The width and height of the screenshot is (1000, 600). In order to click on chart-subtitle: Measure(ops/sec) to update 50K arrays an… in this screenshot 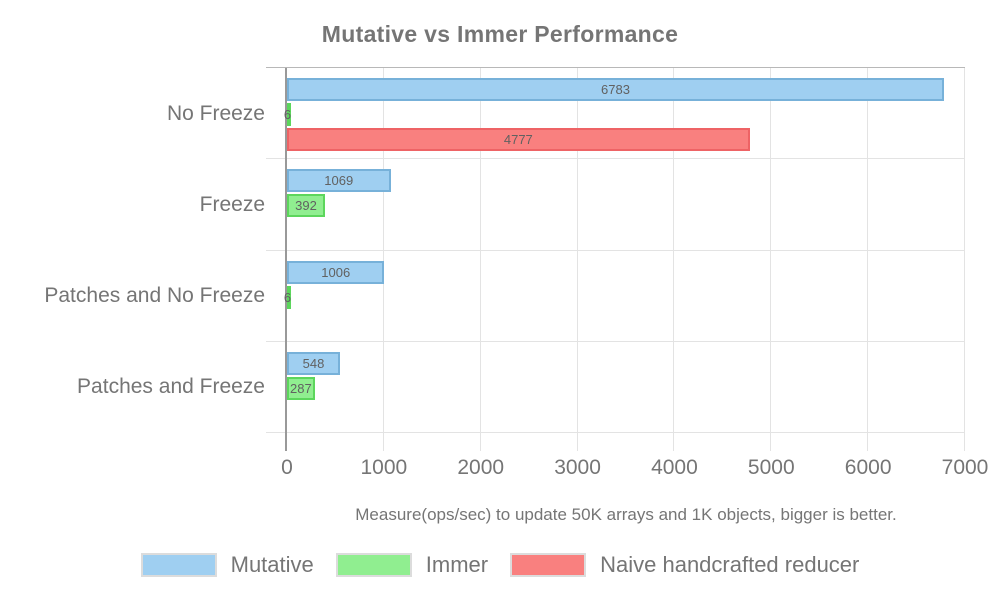, I will do `click(626, 514)`.